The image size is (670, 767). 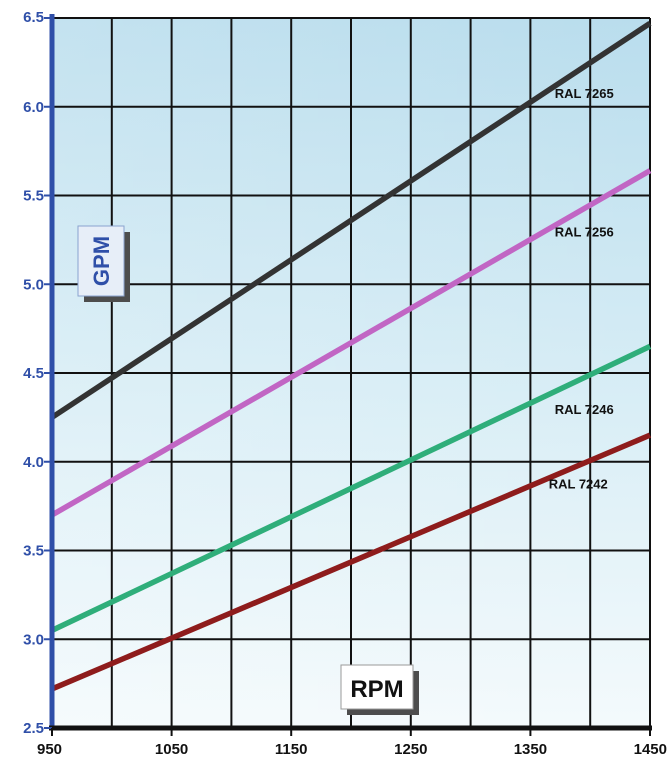 What do you see at coordinates (33, 17) in the screenshot?
I see `y-tick-label: 6.5` at bounding box center [33, 17].